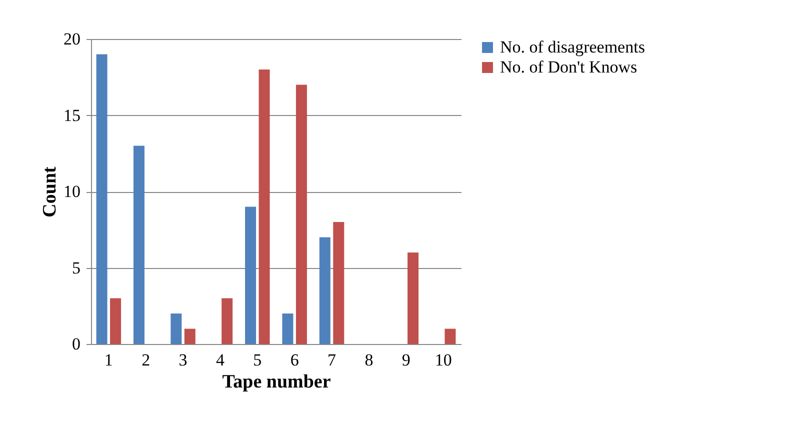 The image size is (795, 446). Describe the element at coordinates (108, 360) in the screenshot. I see `x-tick-label: 1` at that location.